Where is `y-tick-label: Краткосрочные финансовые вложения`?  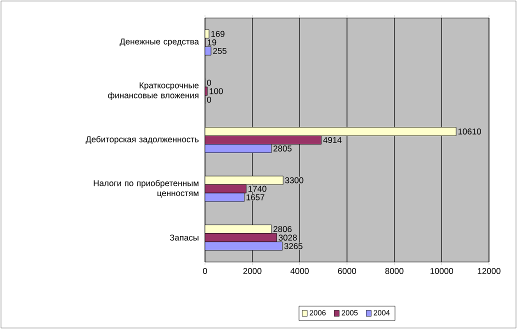
y-tick-label: Краткосрочные финансовые вложения is located at coordinates (153, 91).